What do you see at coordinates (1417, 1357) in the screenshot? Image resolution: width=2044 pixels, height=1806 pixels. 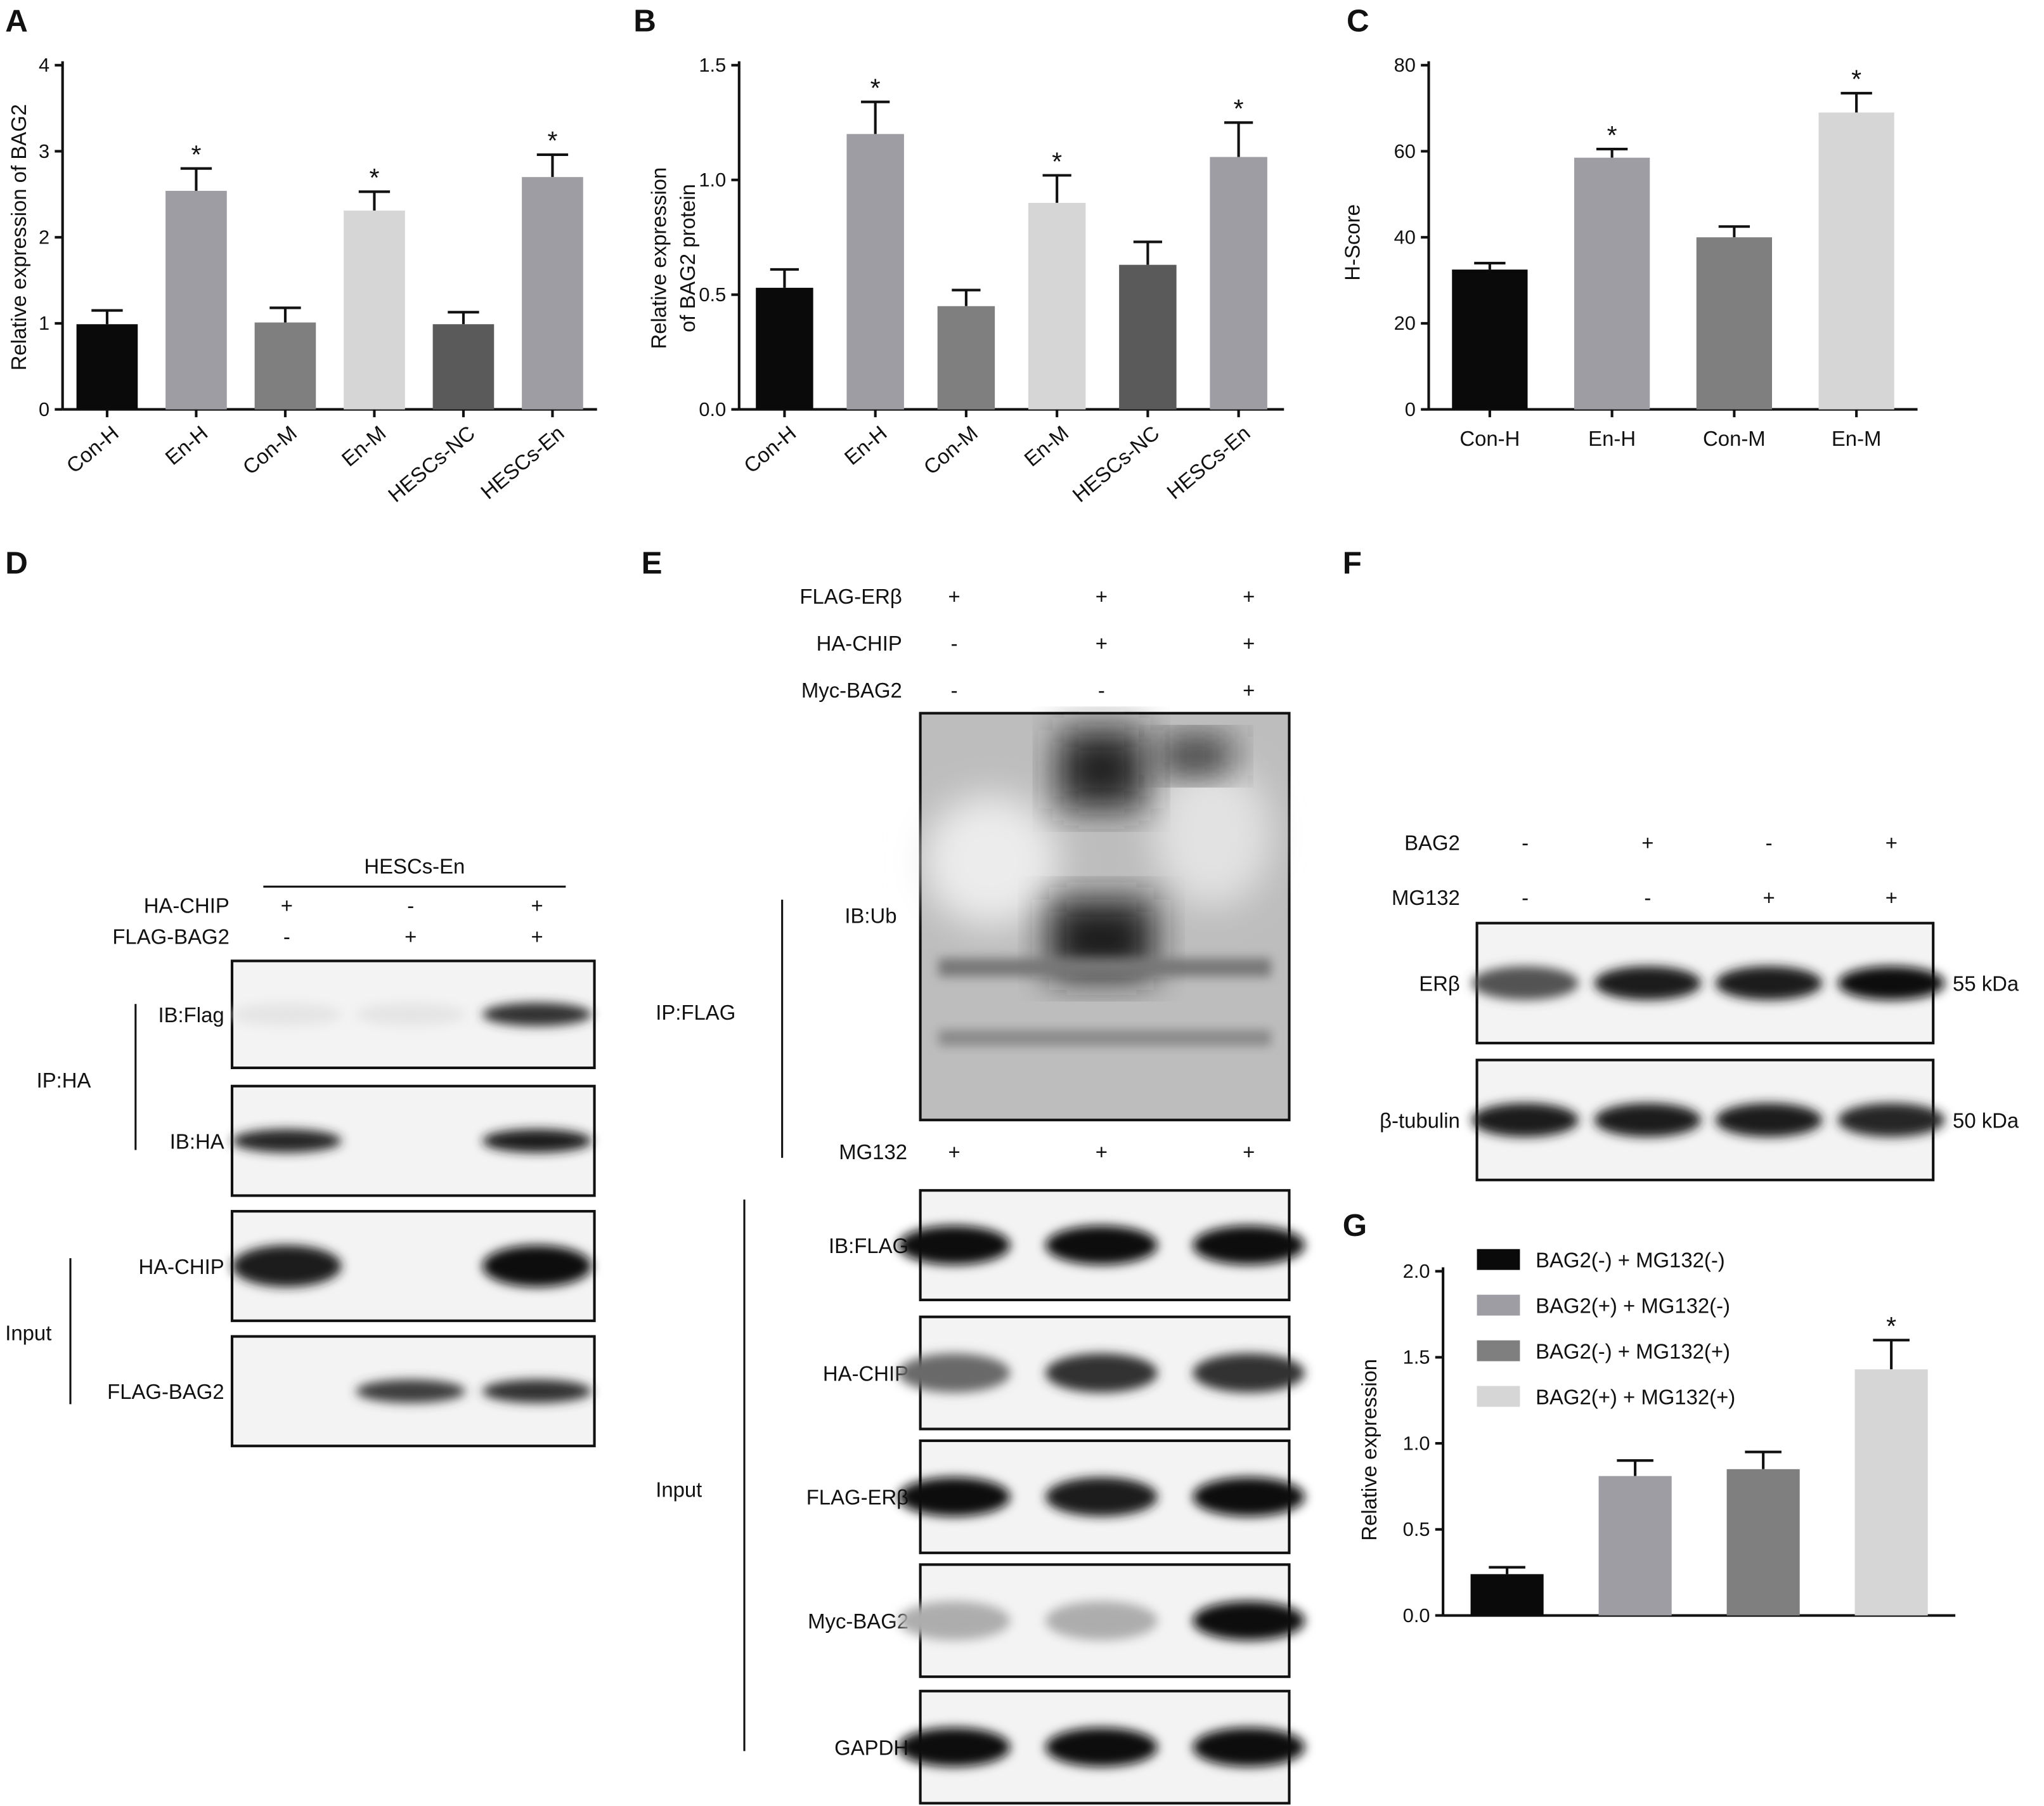 I see `chart-g-y-tick-label: 1.5` at bounding box center [1417, 1357].